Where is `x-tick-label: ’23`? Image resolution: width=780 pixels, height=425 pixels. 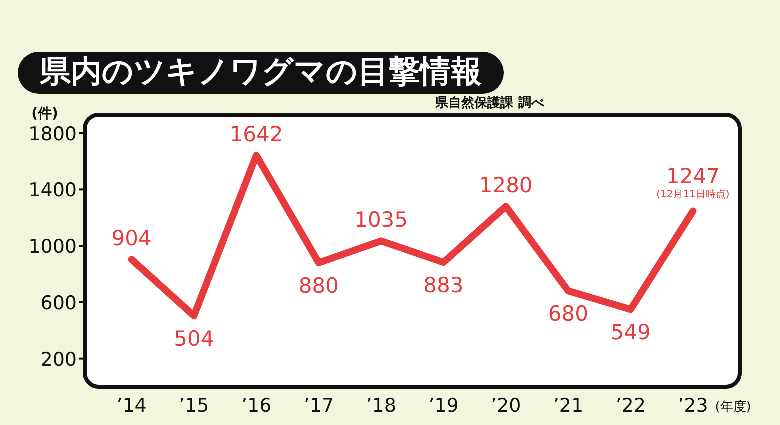
x-tick-label: ’23 is located at coordinates (693, 406).